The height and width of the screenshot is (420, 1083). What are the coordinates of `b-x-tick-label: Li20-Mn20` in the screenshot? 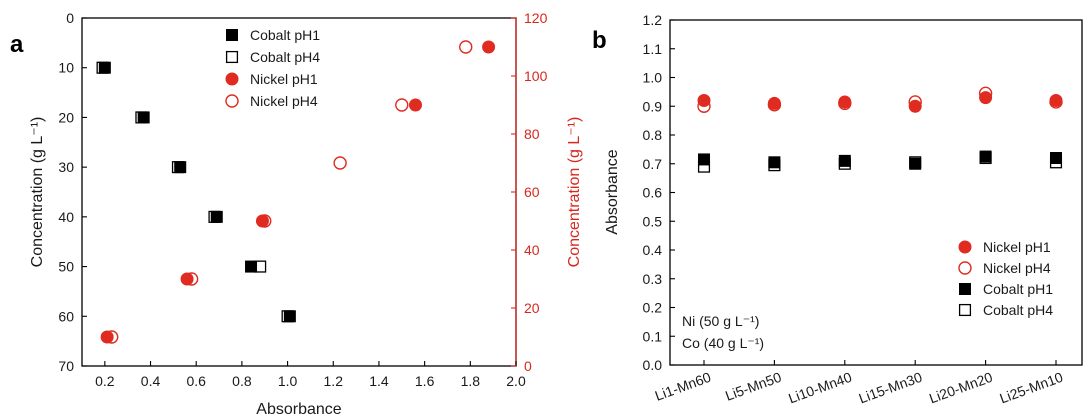 It's located at (961, 388).